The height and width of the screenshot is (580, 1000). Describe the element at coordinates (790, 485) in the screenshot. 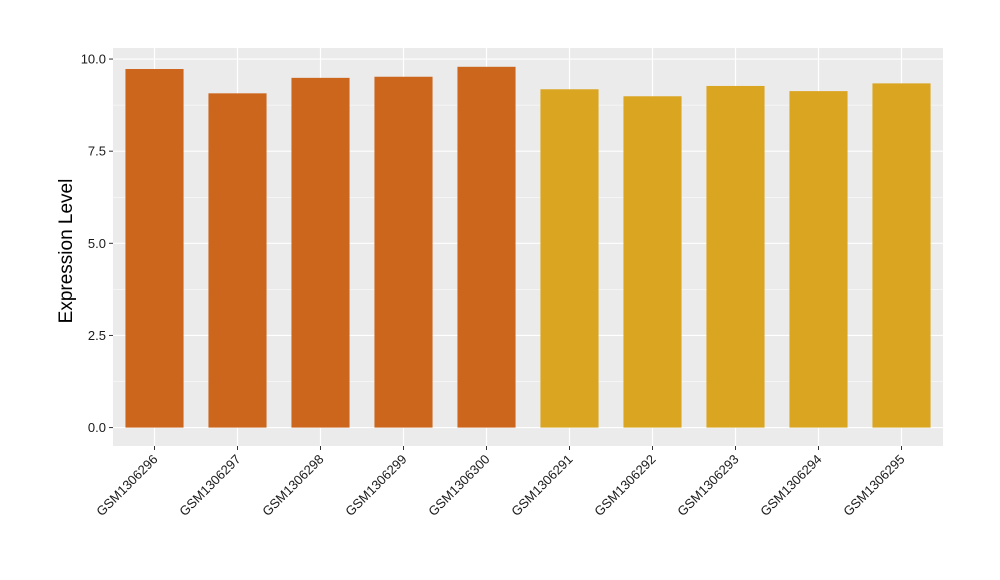

I see `x-tick-label: GSM1306294` at that location.